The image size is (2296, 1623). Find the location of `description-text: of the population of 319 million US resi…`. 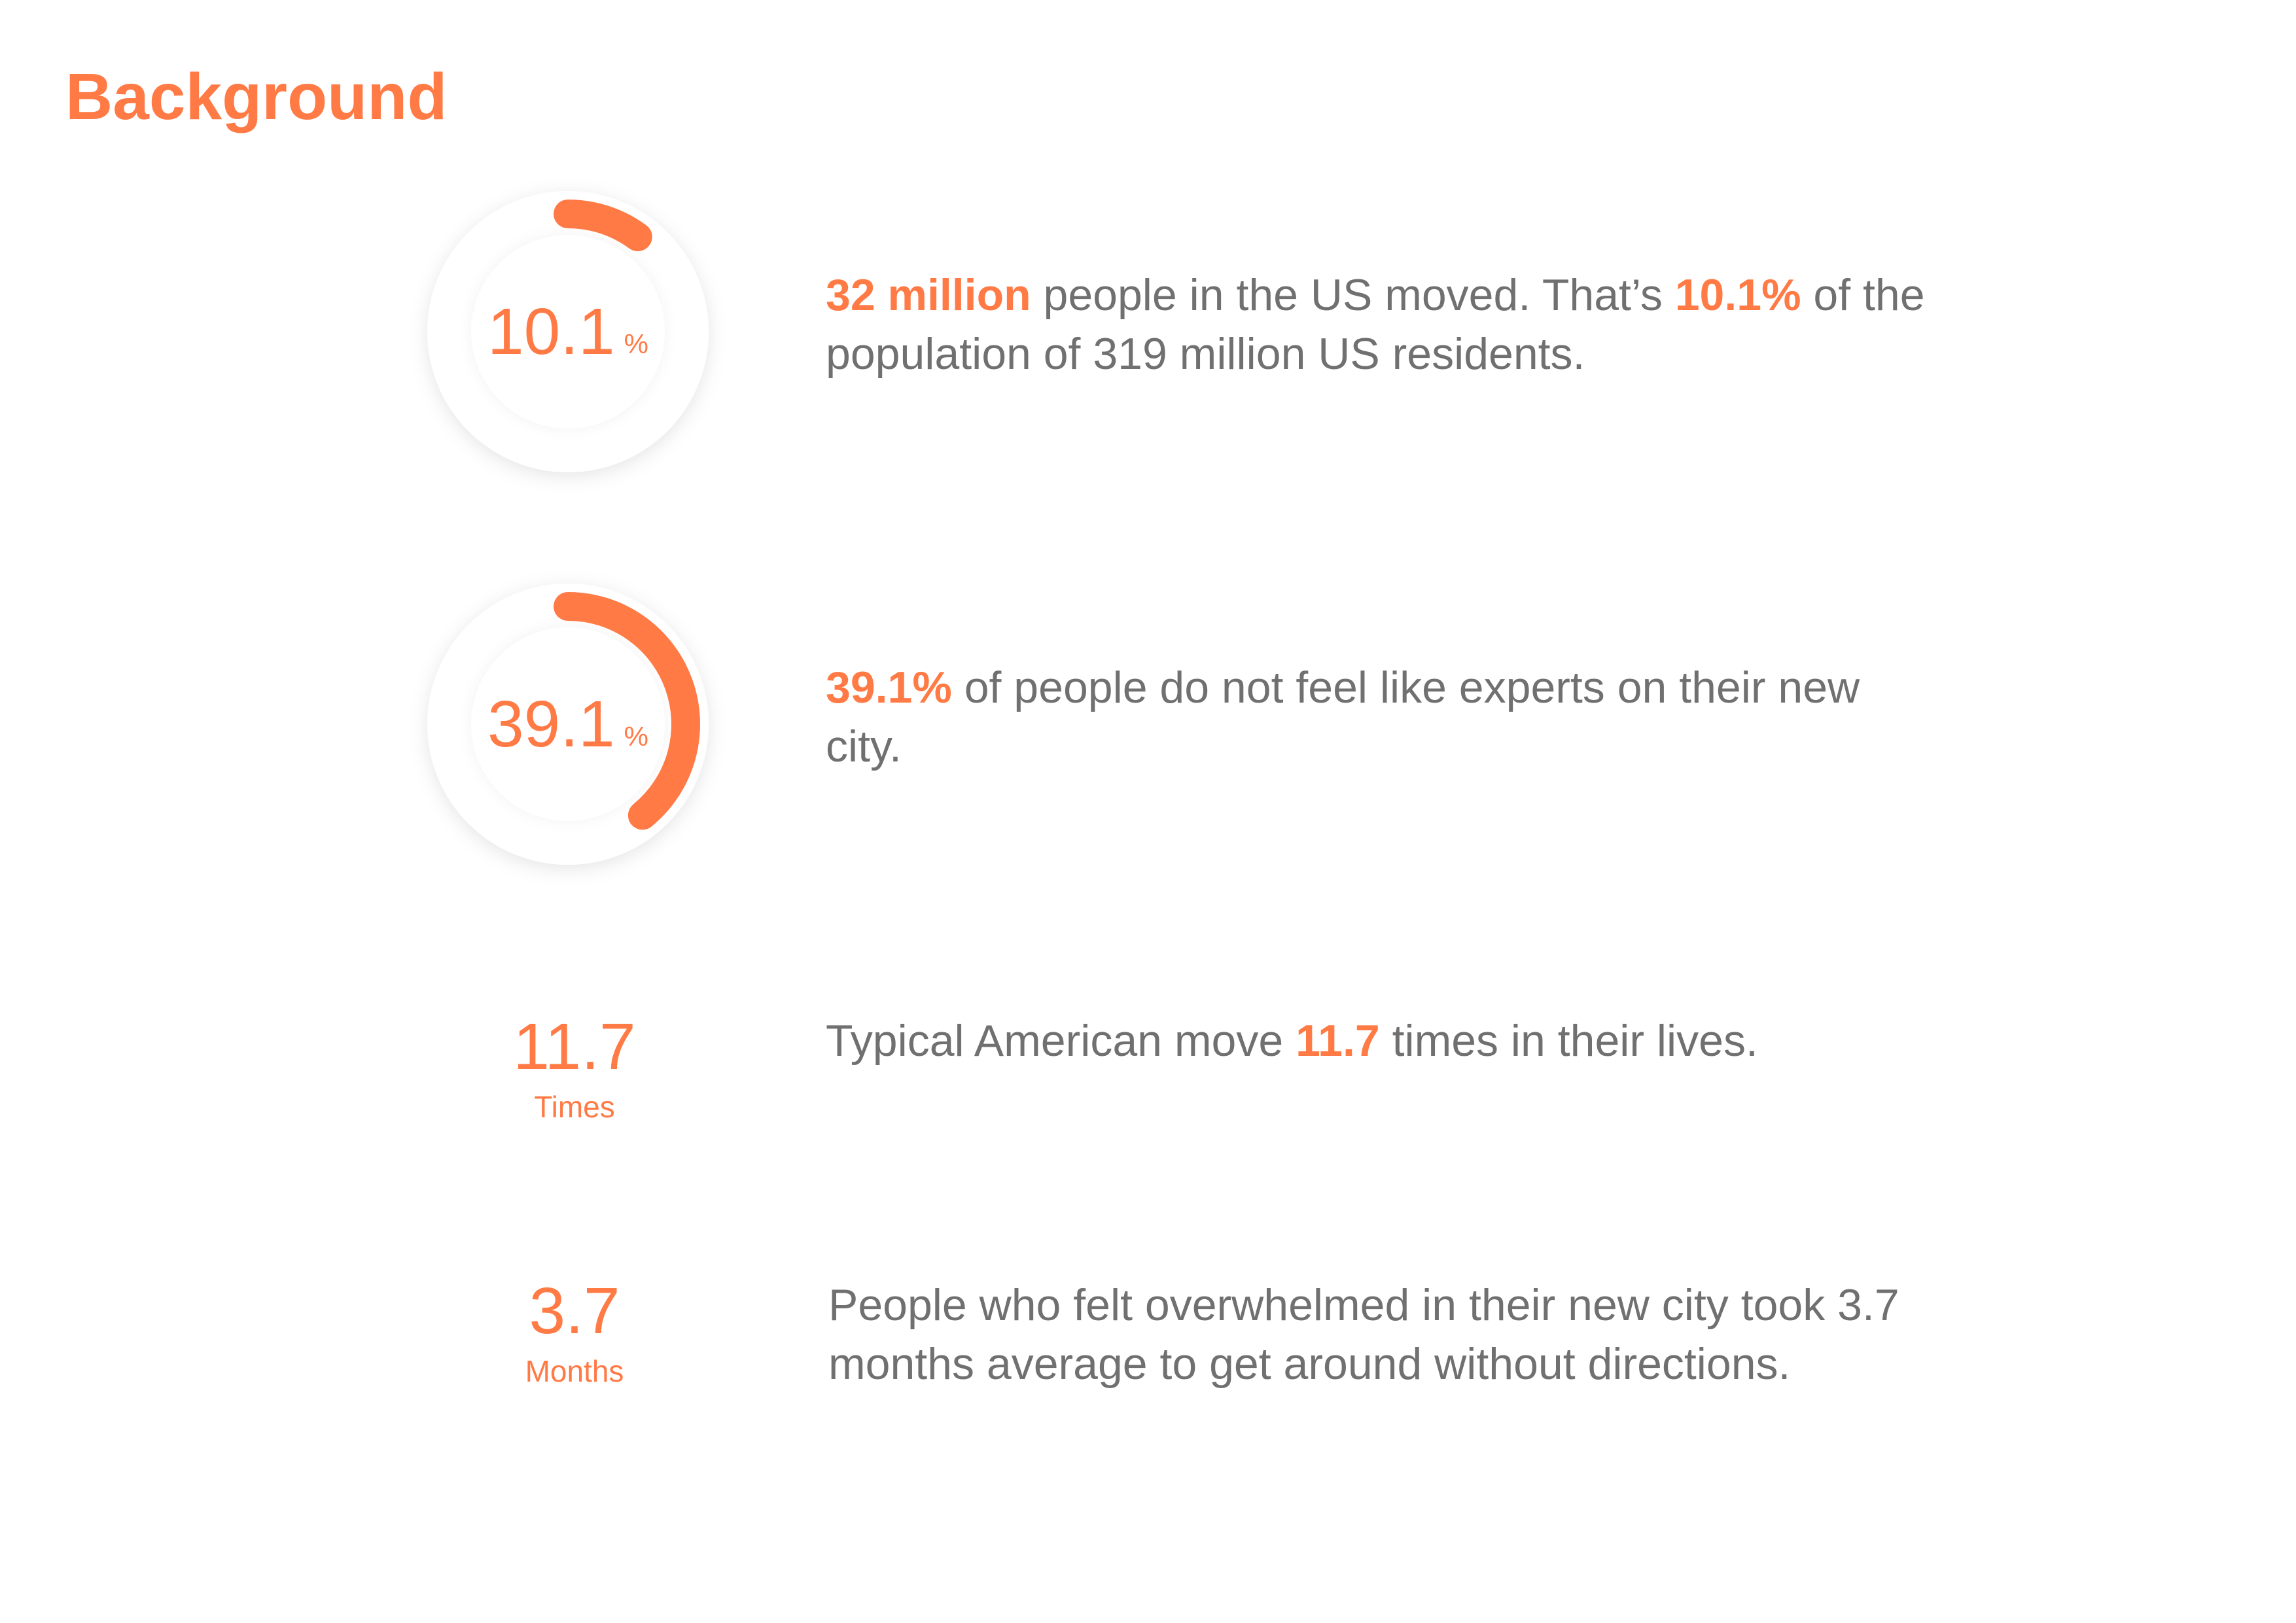

description-text: of the population of 319 million US resi… is located at coordinates (1375, 324).